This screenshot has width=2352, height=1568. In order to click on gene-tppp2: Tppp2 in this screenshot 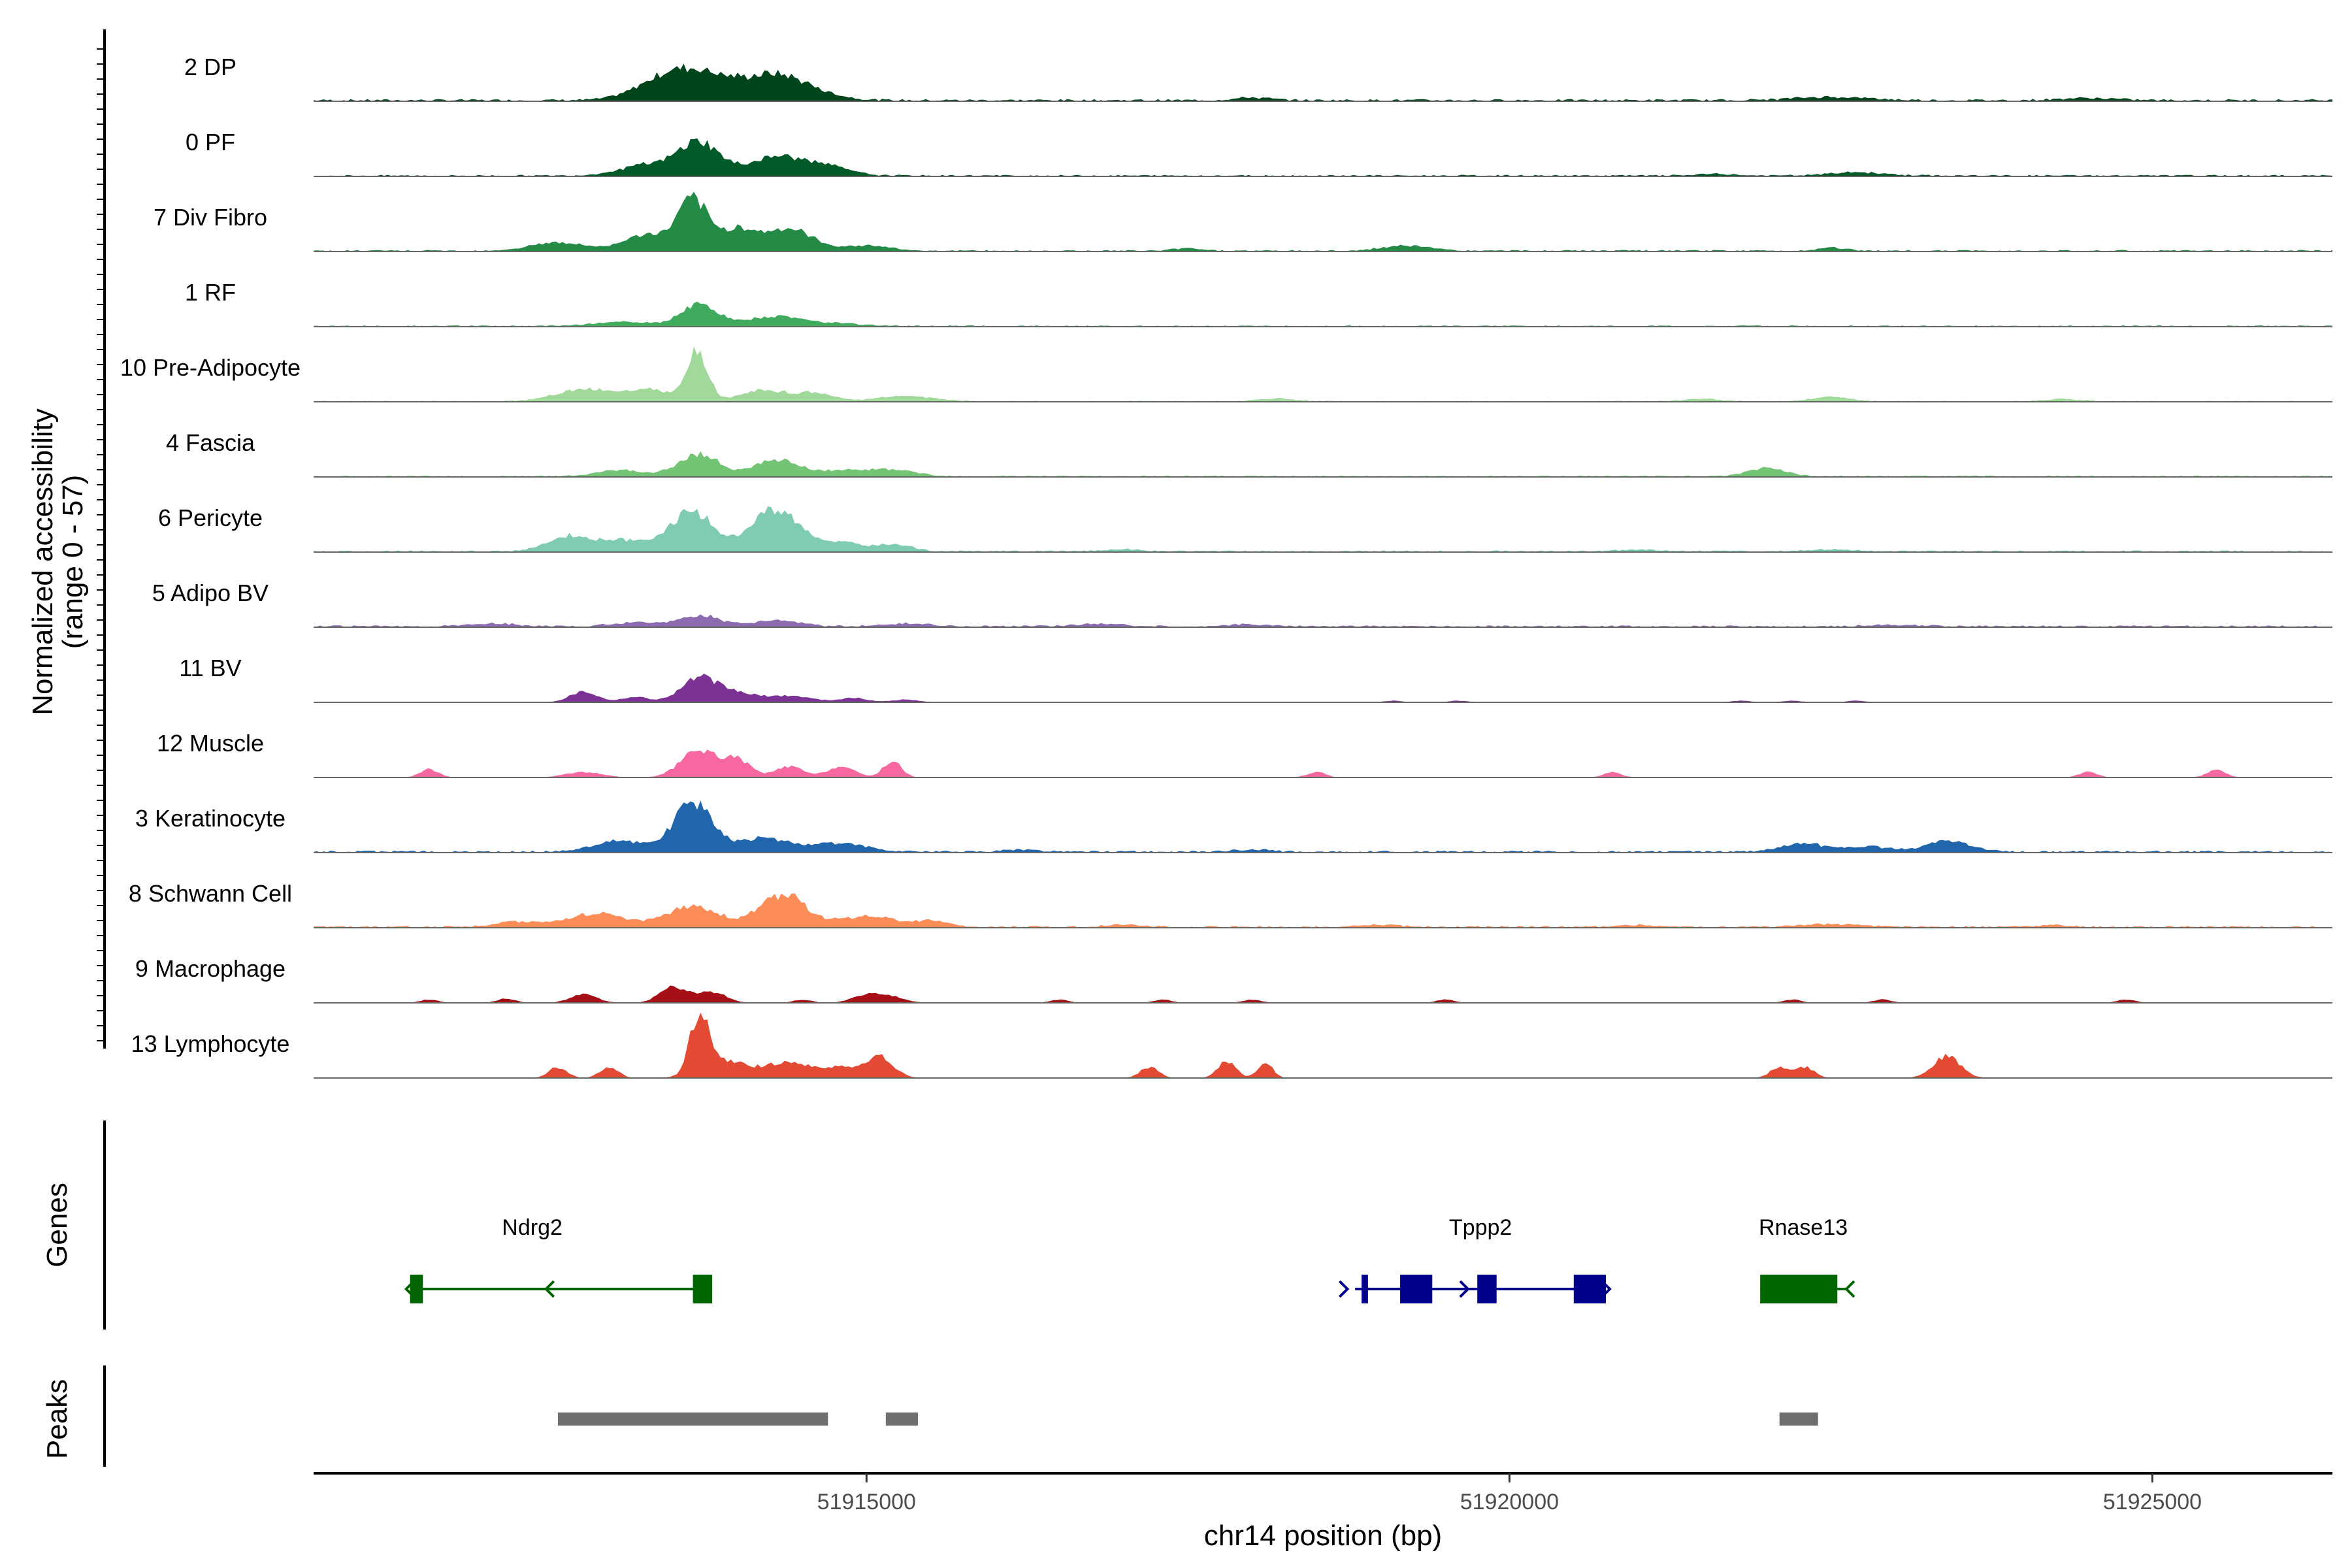, I will do `click(1475, 1259)`.